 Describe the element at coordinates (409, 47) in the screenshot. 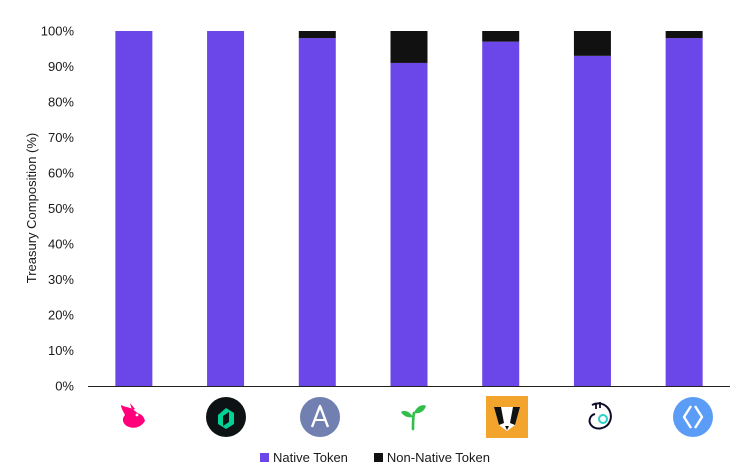

I see `non-native-token-bar-sprout` at that location.